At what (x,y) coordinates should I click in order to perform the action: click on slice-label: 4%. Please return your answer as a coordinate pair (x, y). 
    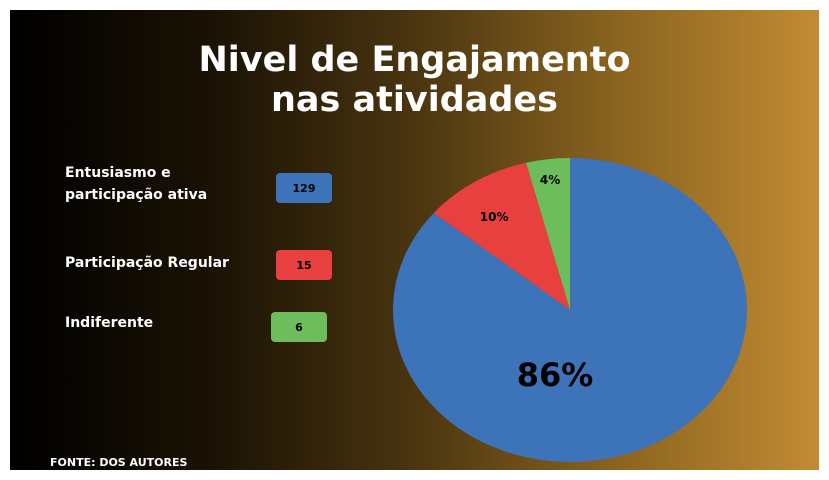
    Looking at the image, I should click on (550, 180).